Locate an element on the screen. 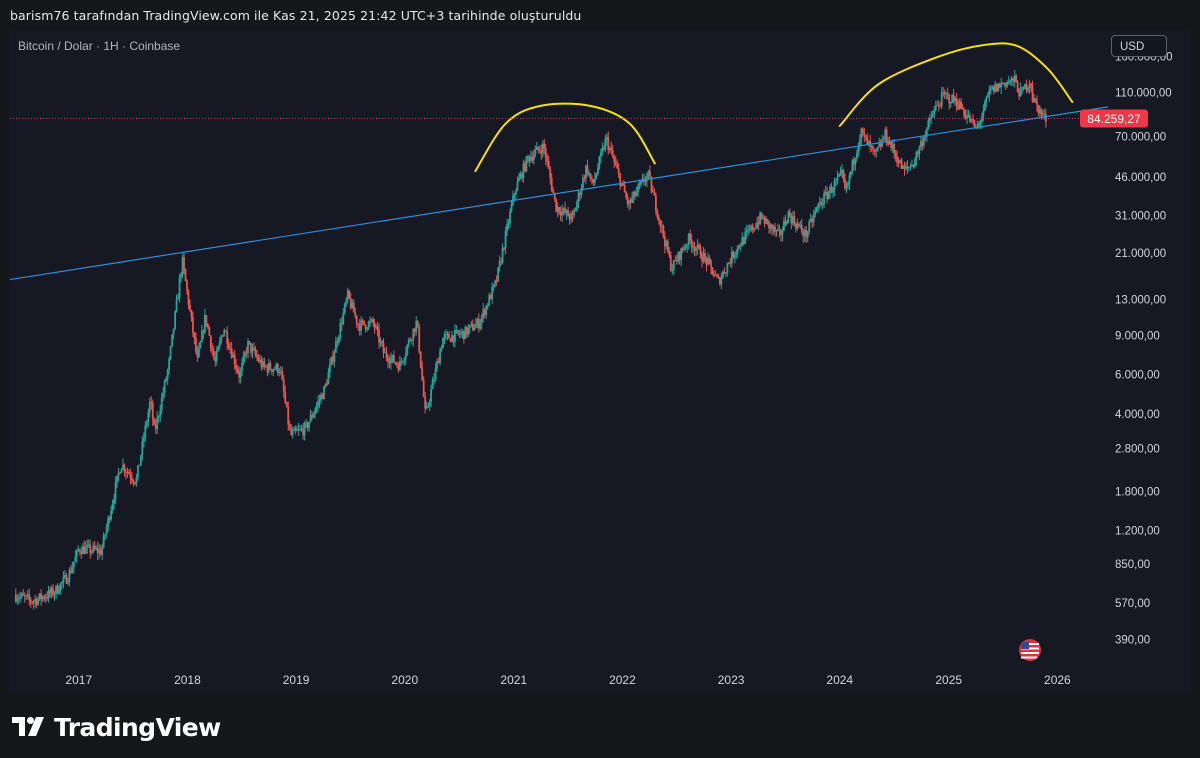  y-tick-label: 850,00 is located at coordinates (1132, 565).